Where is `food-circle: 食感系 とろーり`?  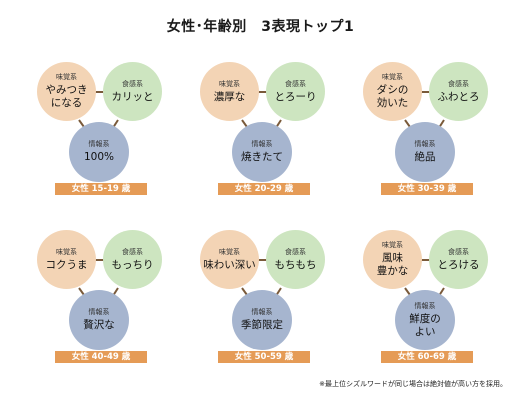 food-circle: 食感系 とろーり is located at coordinates (295, 91).